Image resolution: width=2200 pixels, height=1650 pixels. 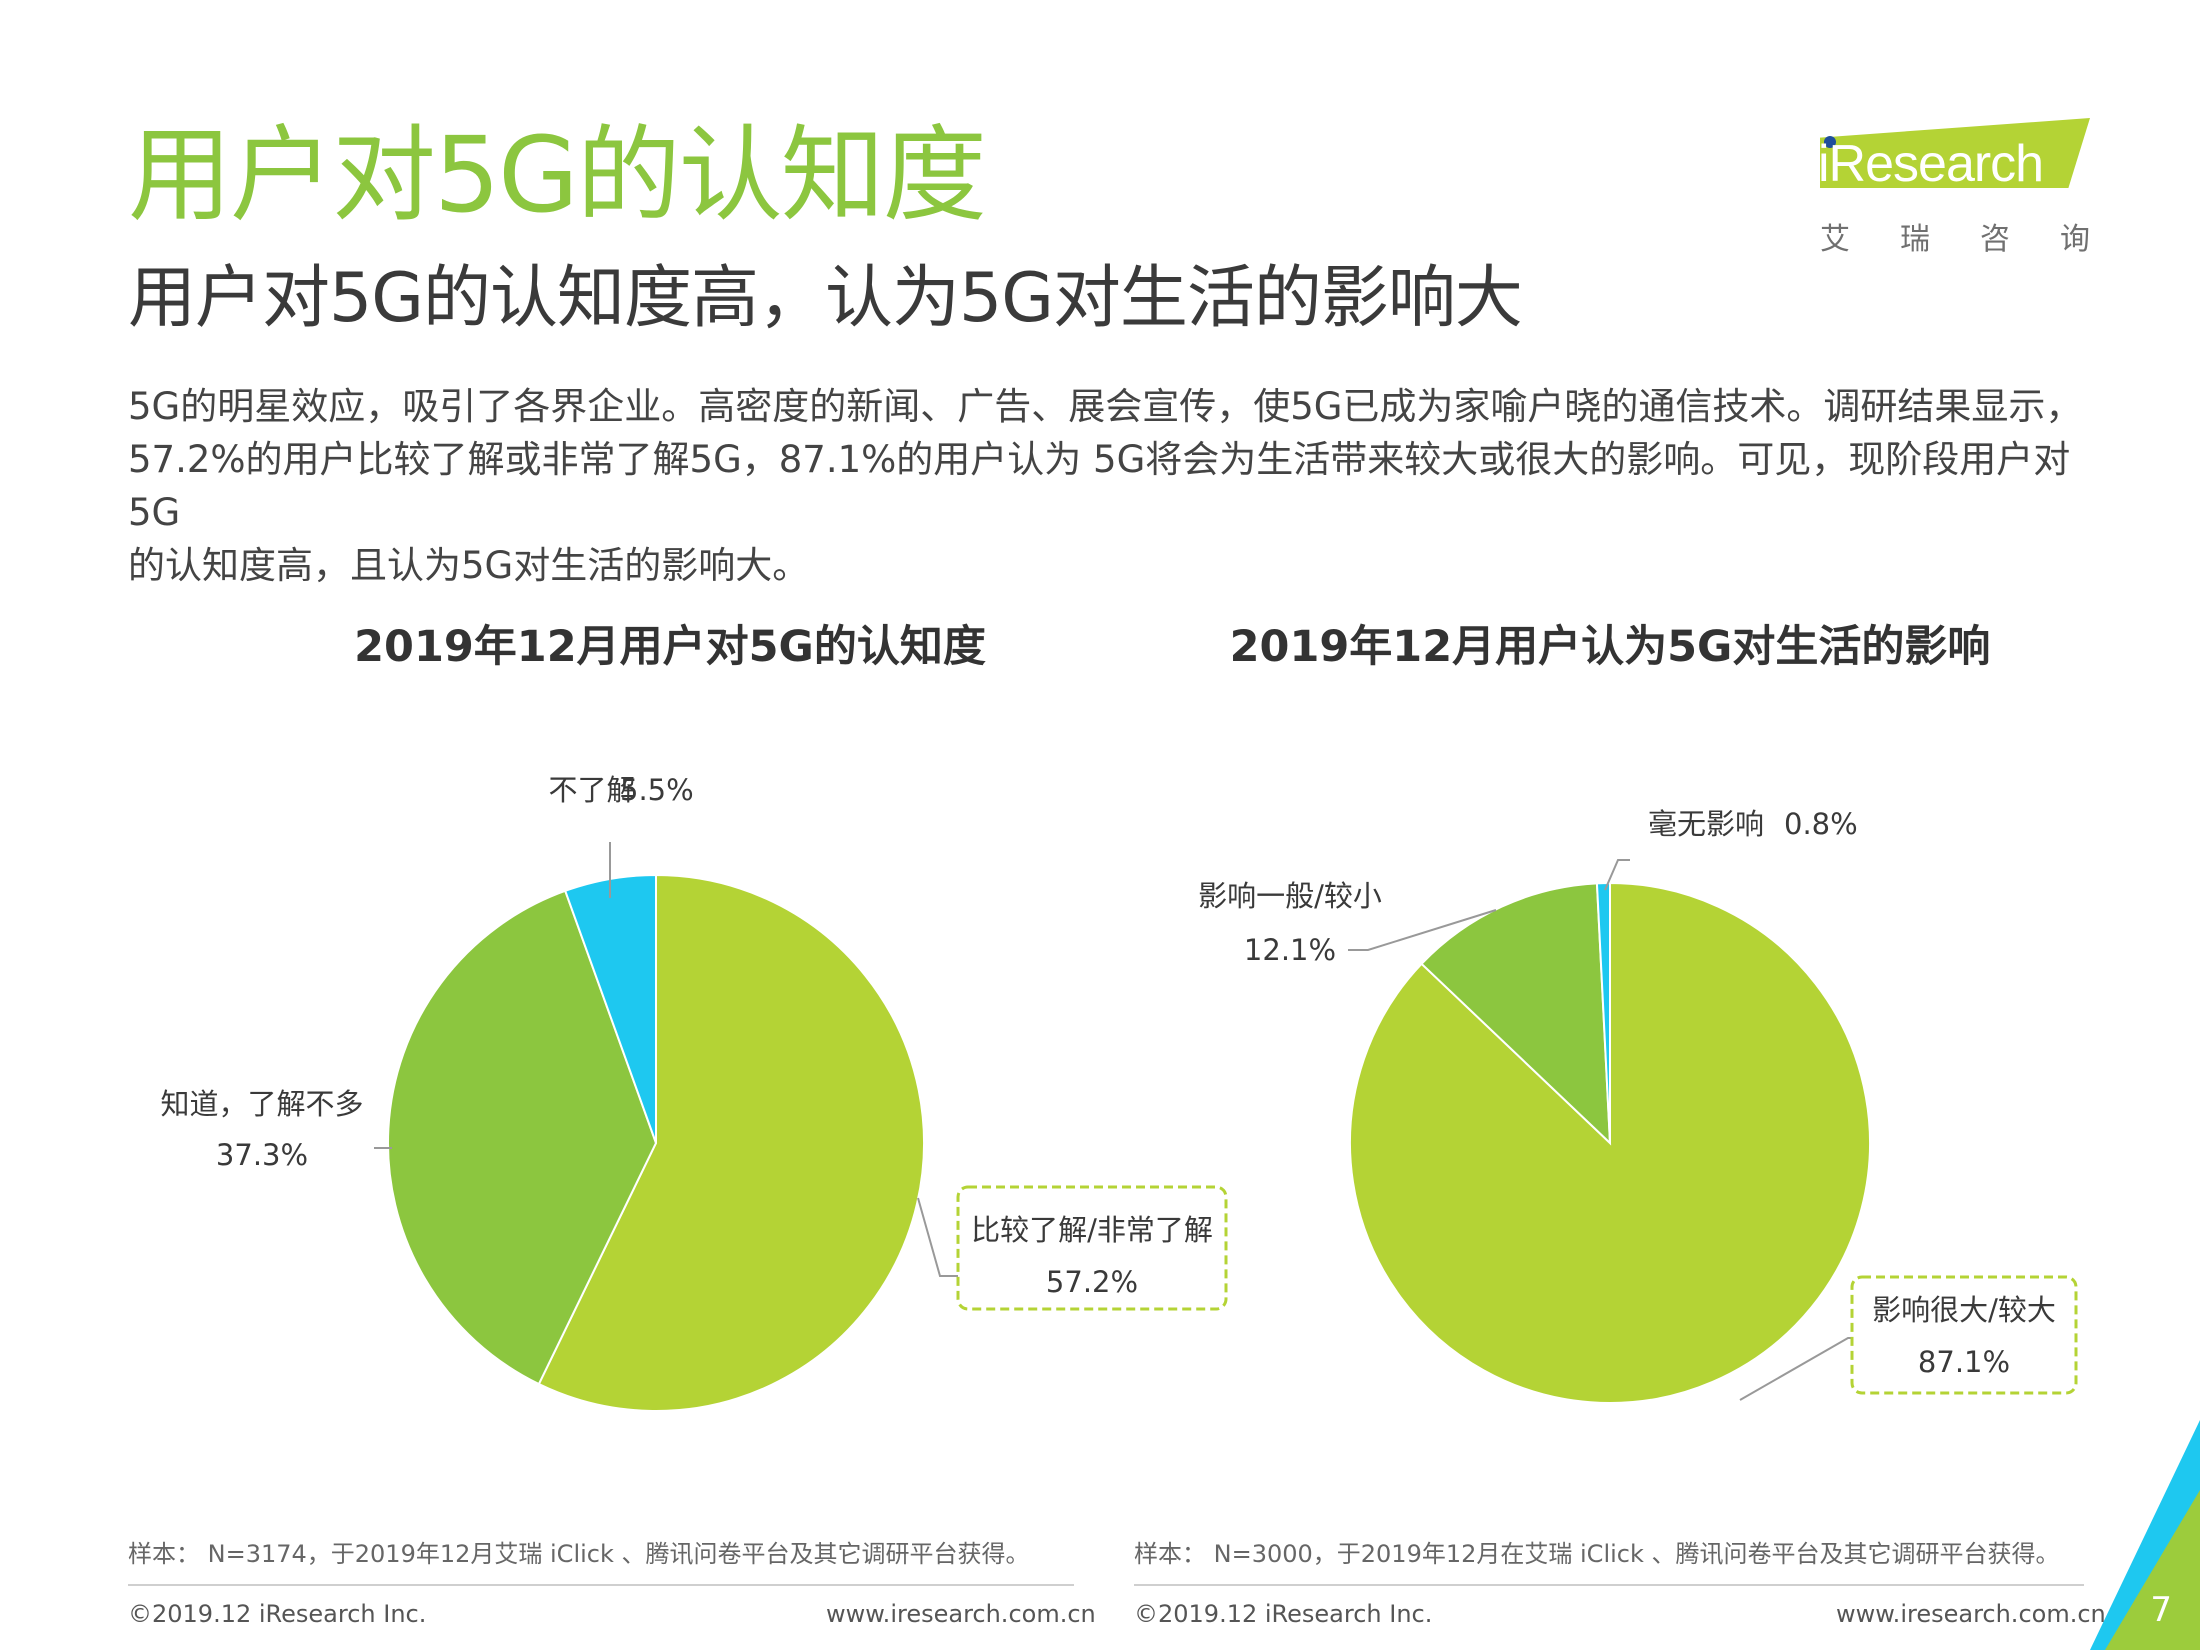 What do you see at coordinates (557, 175) in the screenshot?
I see `page-title: 用户对5G的认知度` at bounding box center [557, 175].